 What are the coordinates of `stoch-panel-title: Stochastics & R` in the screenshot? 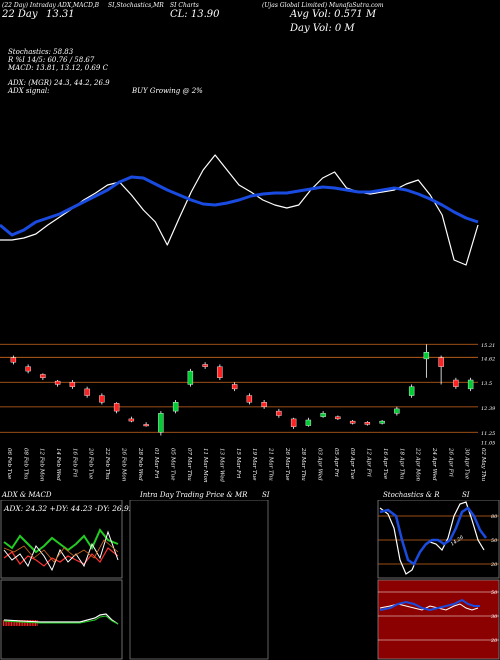 It's located at (411, 495).